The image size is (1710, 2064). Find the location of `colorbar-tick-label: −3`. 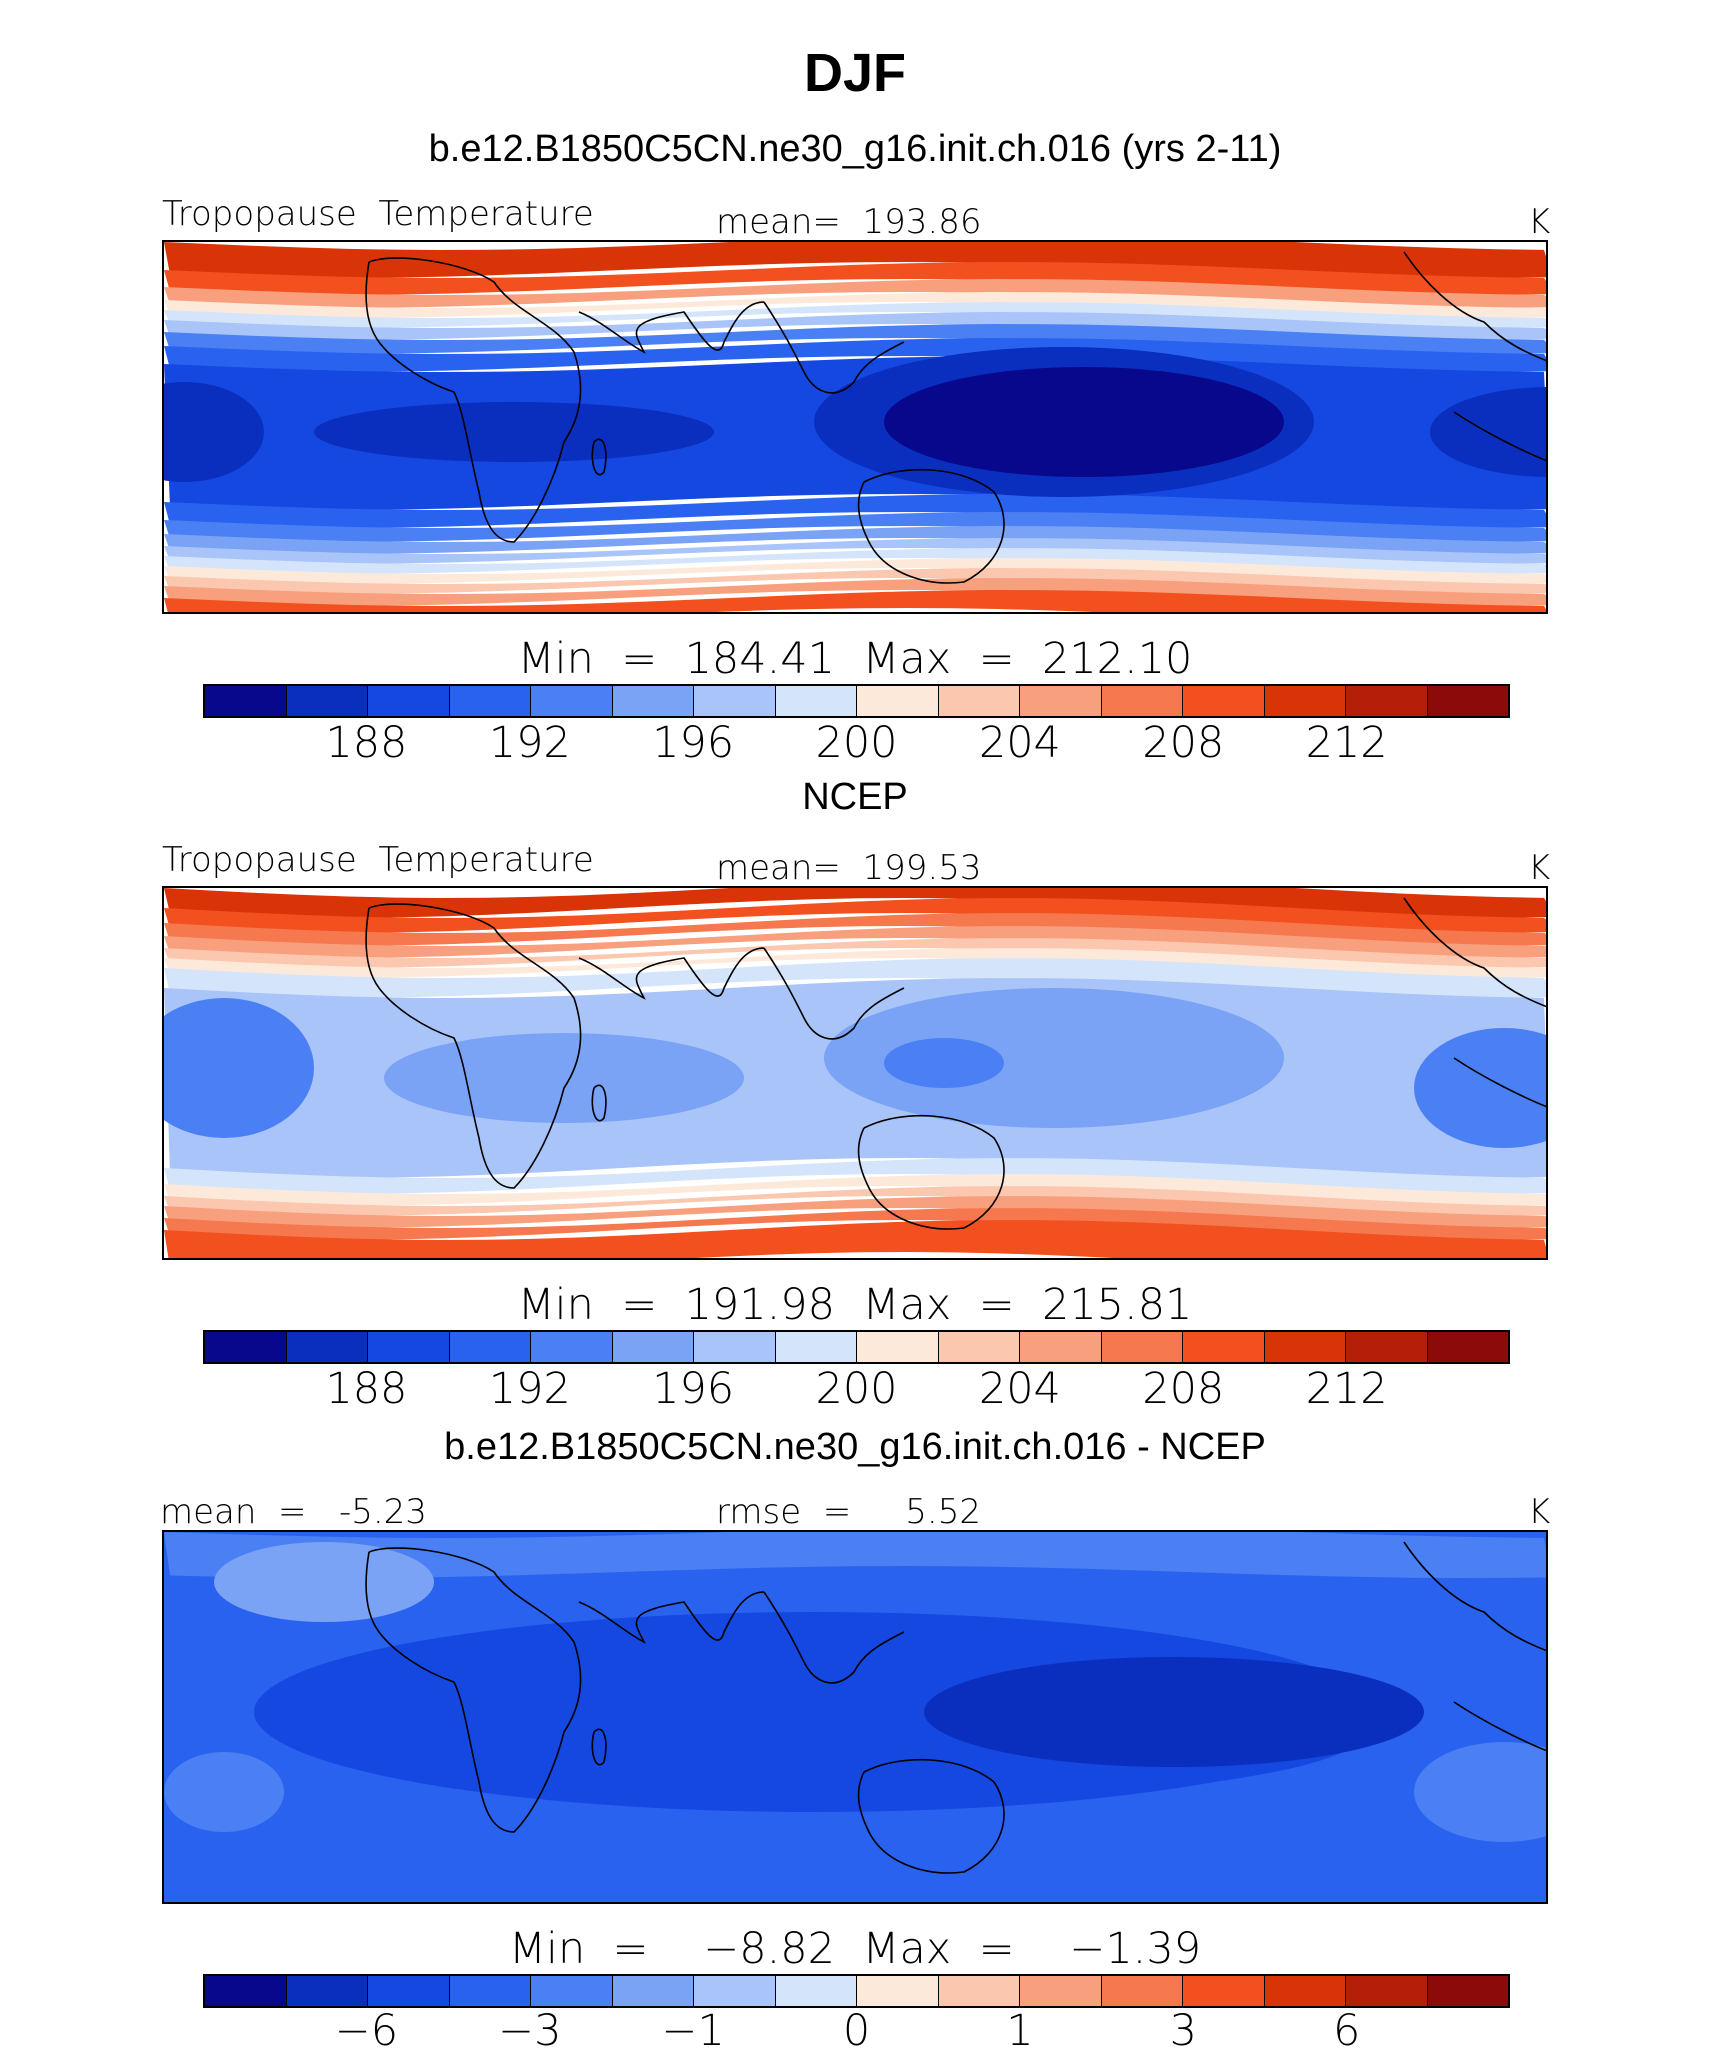

colorbar-tick-label: −3 is located at coordinates (530, 2031).